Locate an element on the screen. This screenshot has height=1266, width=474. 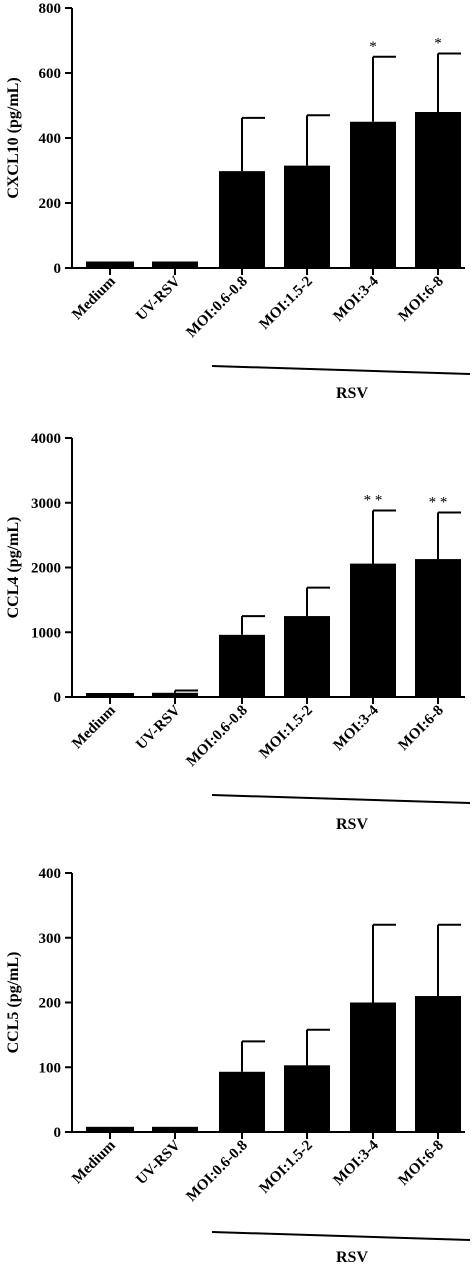
y-axis-title: CCL5 (pg/mL) is located at coordinates (13, 1003).